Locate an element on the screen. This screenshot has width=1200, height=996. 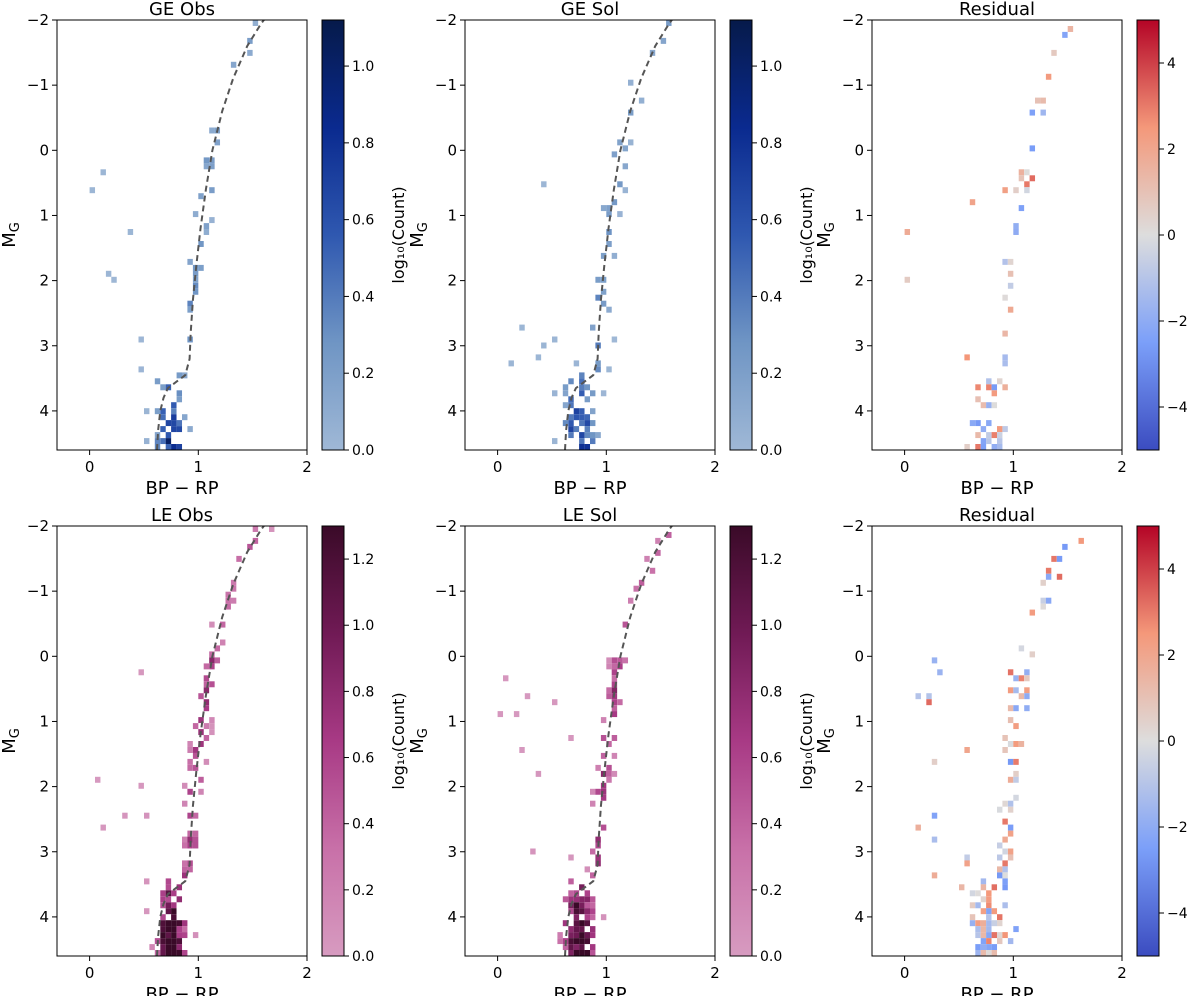
x-tick-label: 2 is located at coordinates (307, 467).